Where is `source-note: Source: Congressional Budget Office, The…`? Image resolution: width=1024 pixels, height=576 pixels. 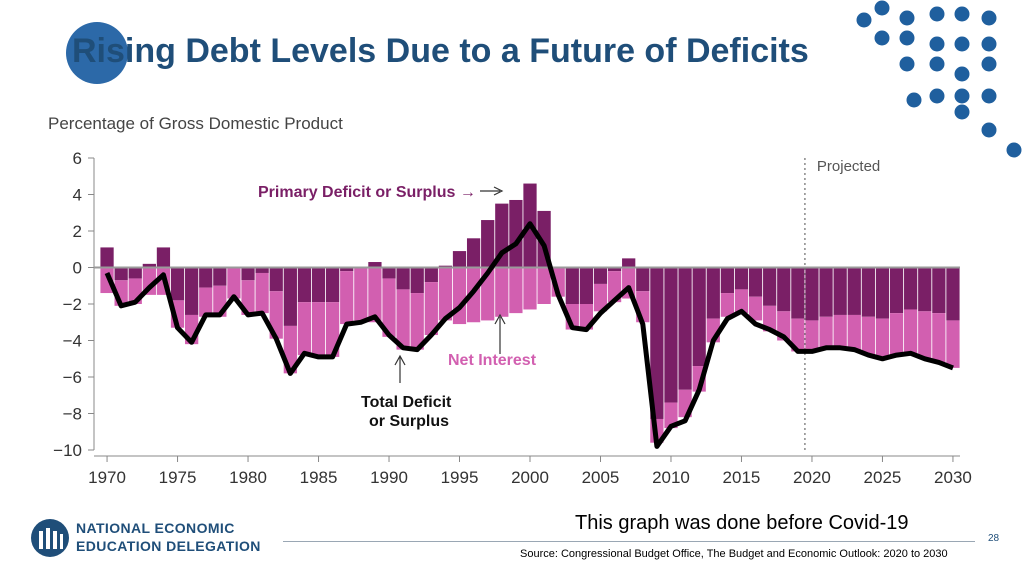
source-note: Source: Congressional Budget Office, The… is located at coordinates (734, 554).